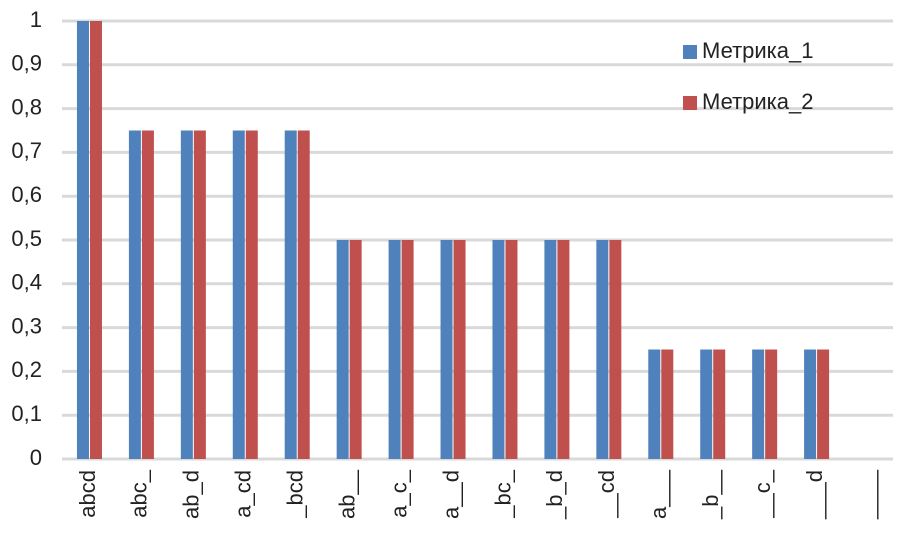  I want to click on x-tick-label: _bc_, so click(502, 493).